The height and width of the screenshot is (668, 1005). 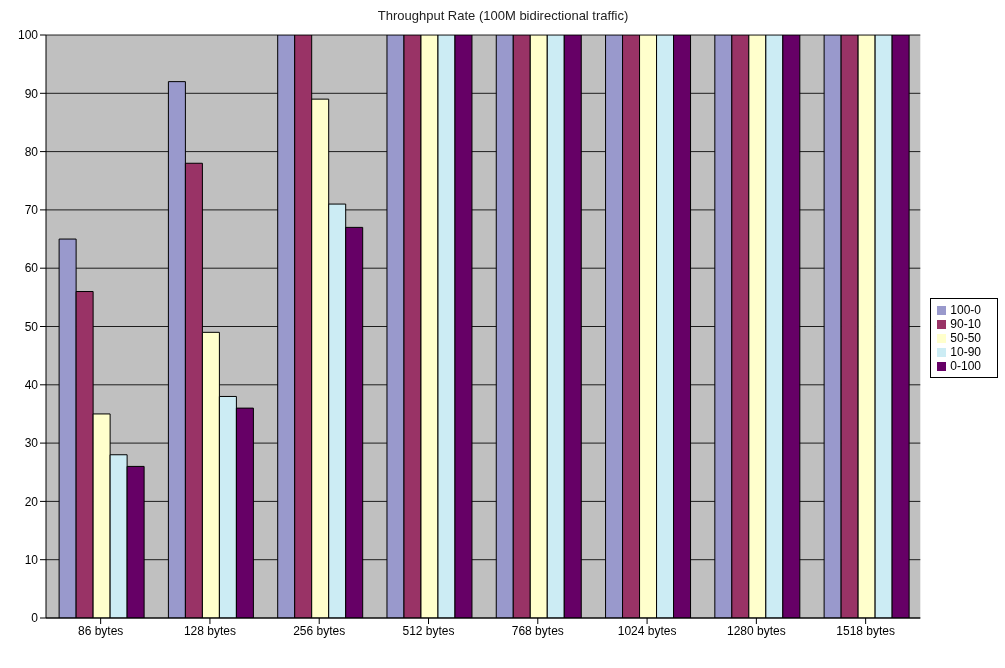 What do you see at coordinates (866, 630) in the screenshot?
I see `x-tick-label: 1518 bytes` at bounding box center [866, 630].